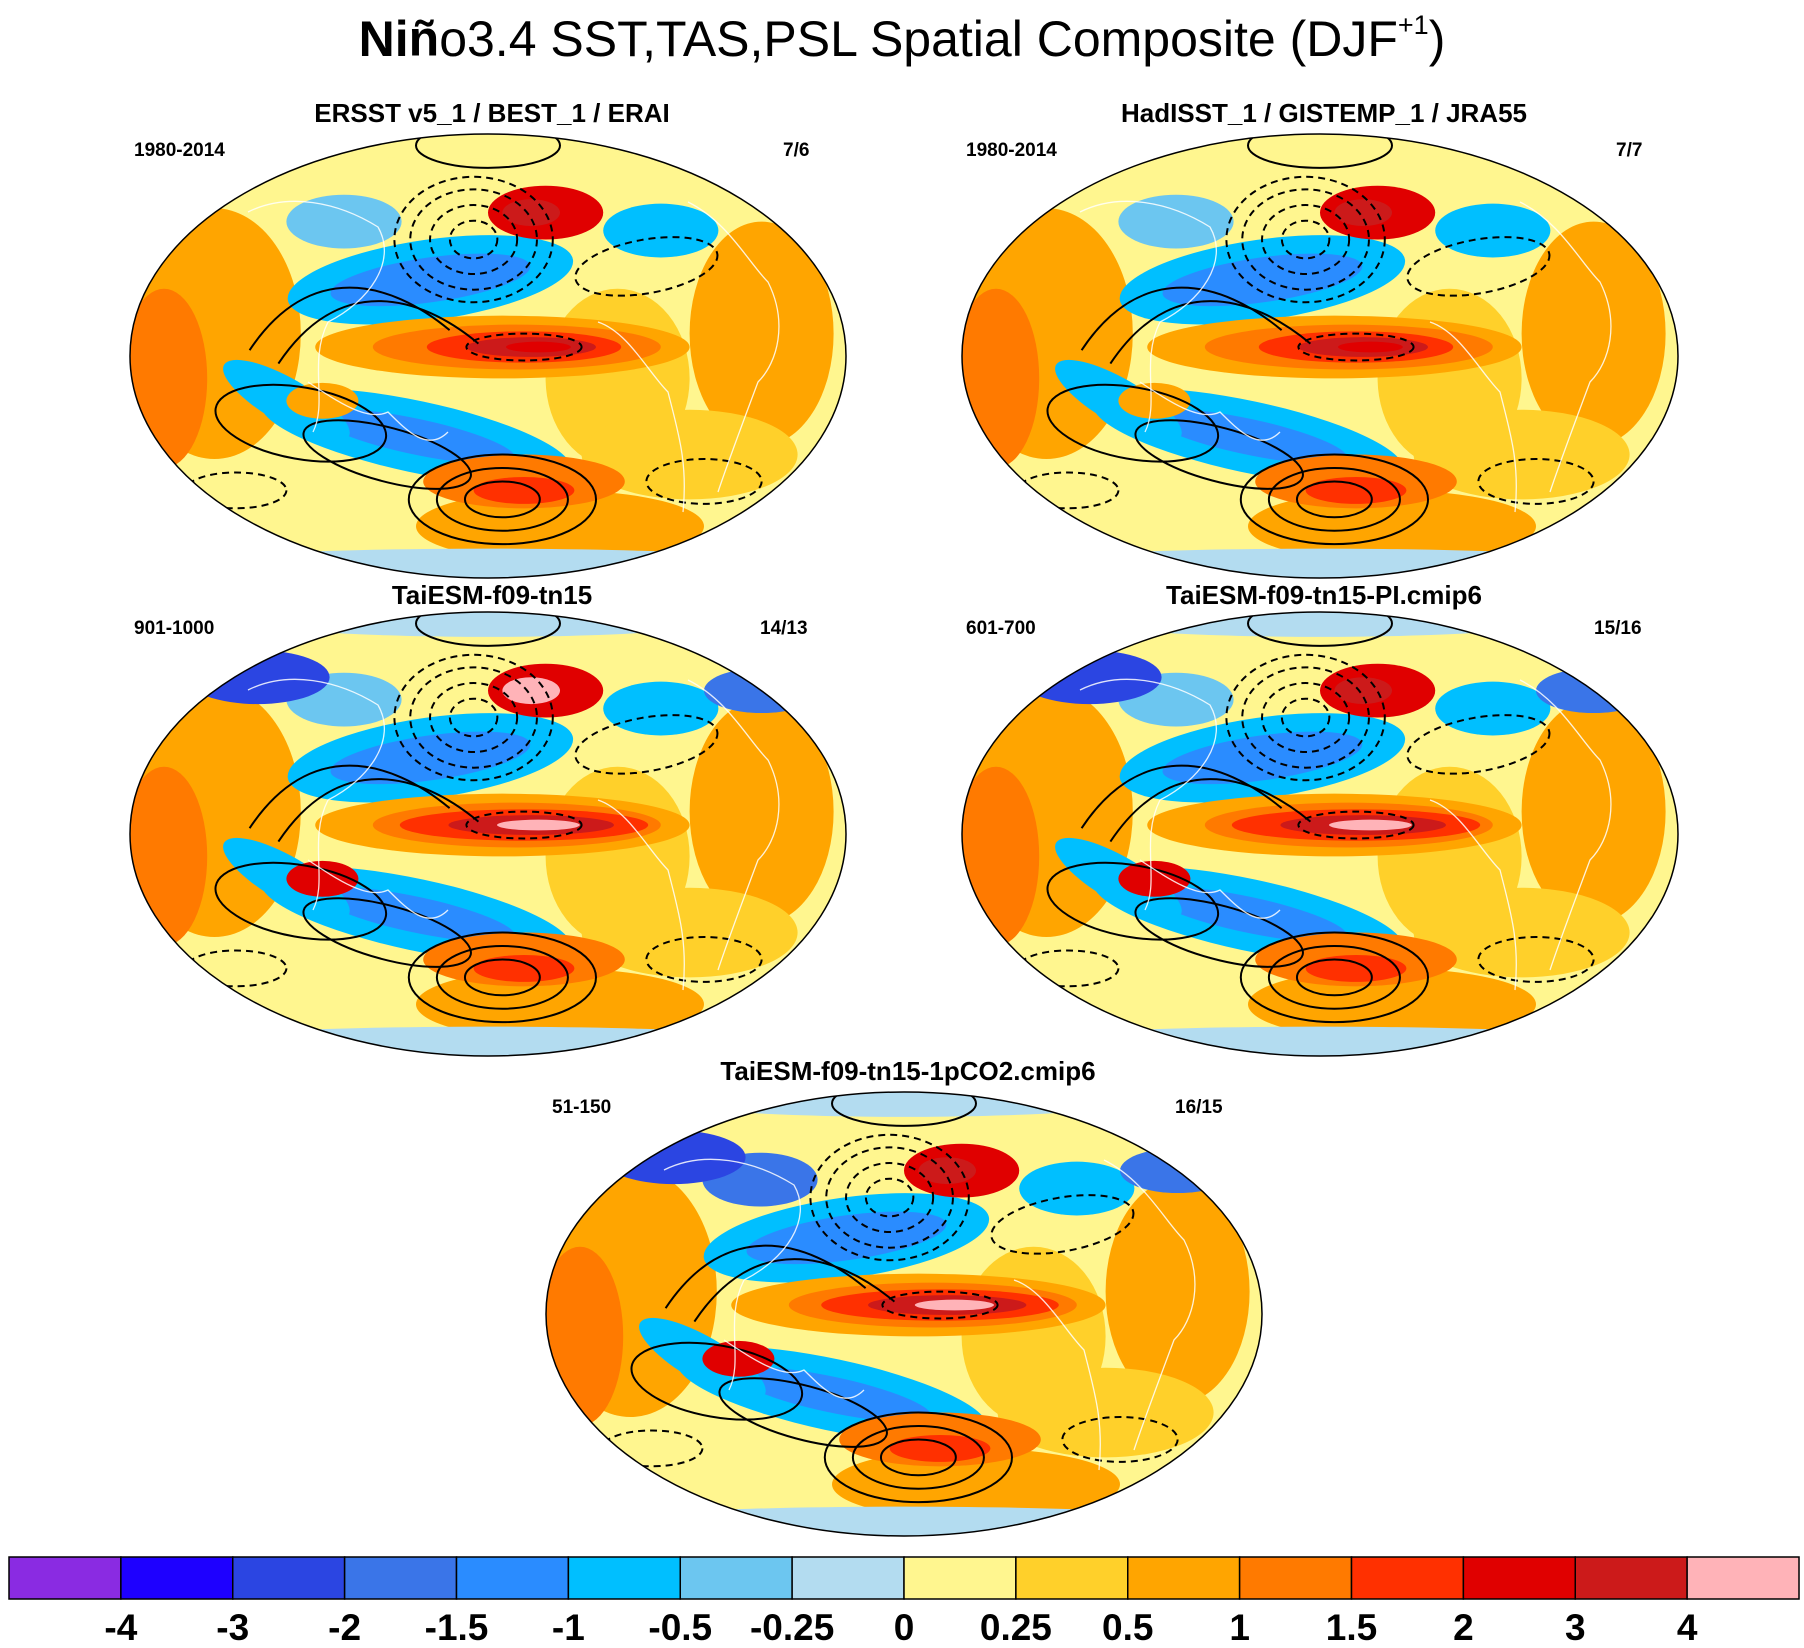 This screenshot has width=1804, height=1648. I want to click on colorbar-tick-label: -3, so click(233, 1627).